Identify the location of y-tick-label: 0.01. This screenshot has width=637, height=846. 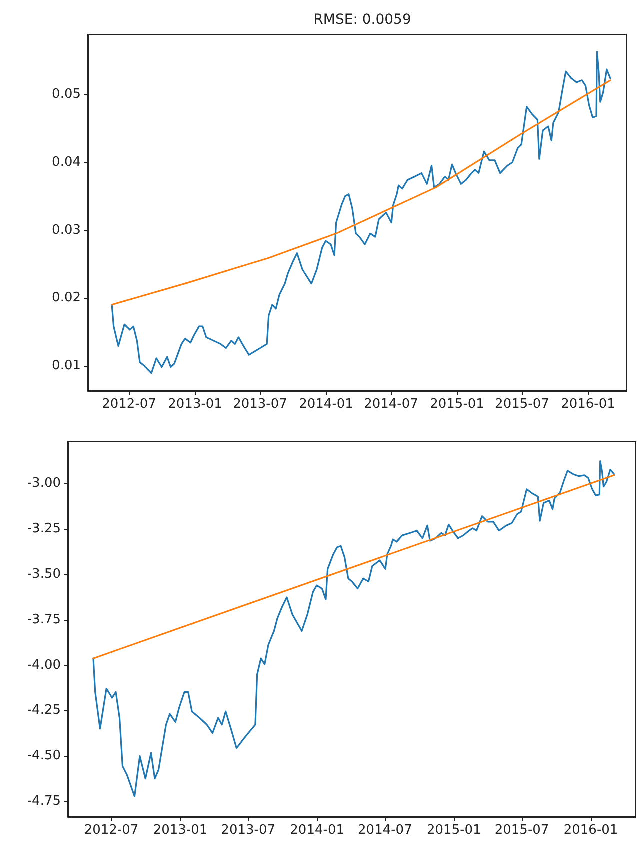
(66, 366).